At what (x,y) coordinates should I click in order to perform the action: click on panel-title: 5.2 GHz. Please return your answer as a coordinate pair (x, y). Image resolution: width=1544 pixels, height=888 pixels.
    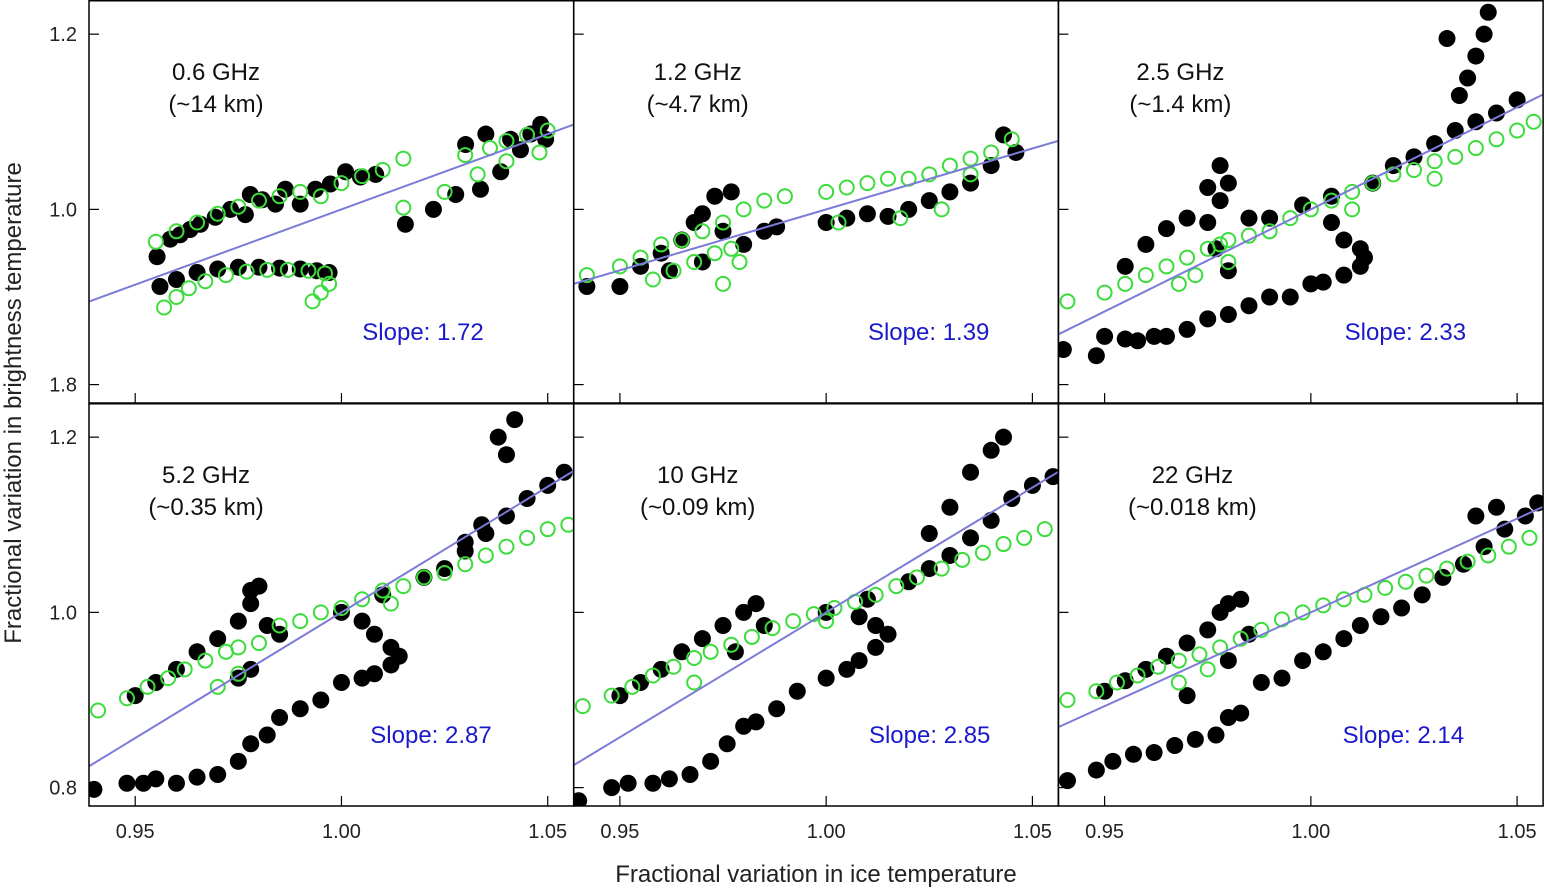
    Looking at the image, I should click on (206, 475).